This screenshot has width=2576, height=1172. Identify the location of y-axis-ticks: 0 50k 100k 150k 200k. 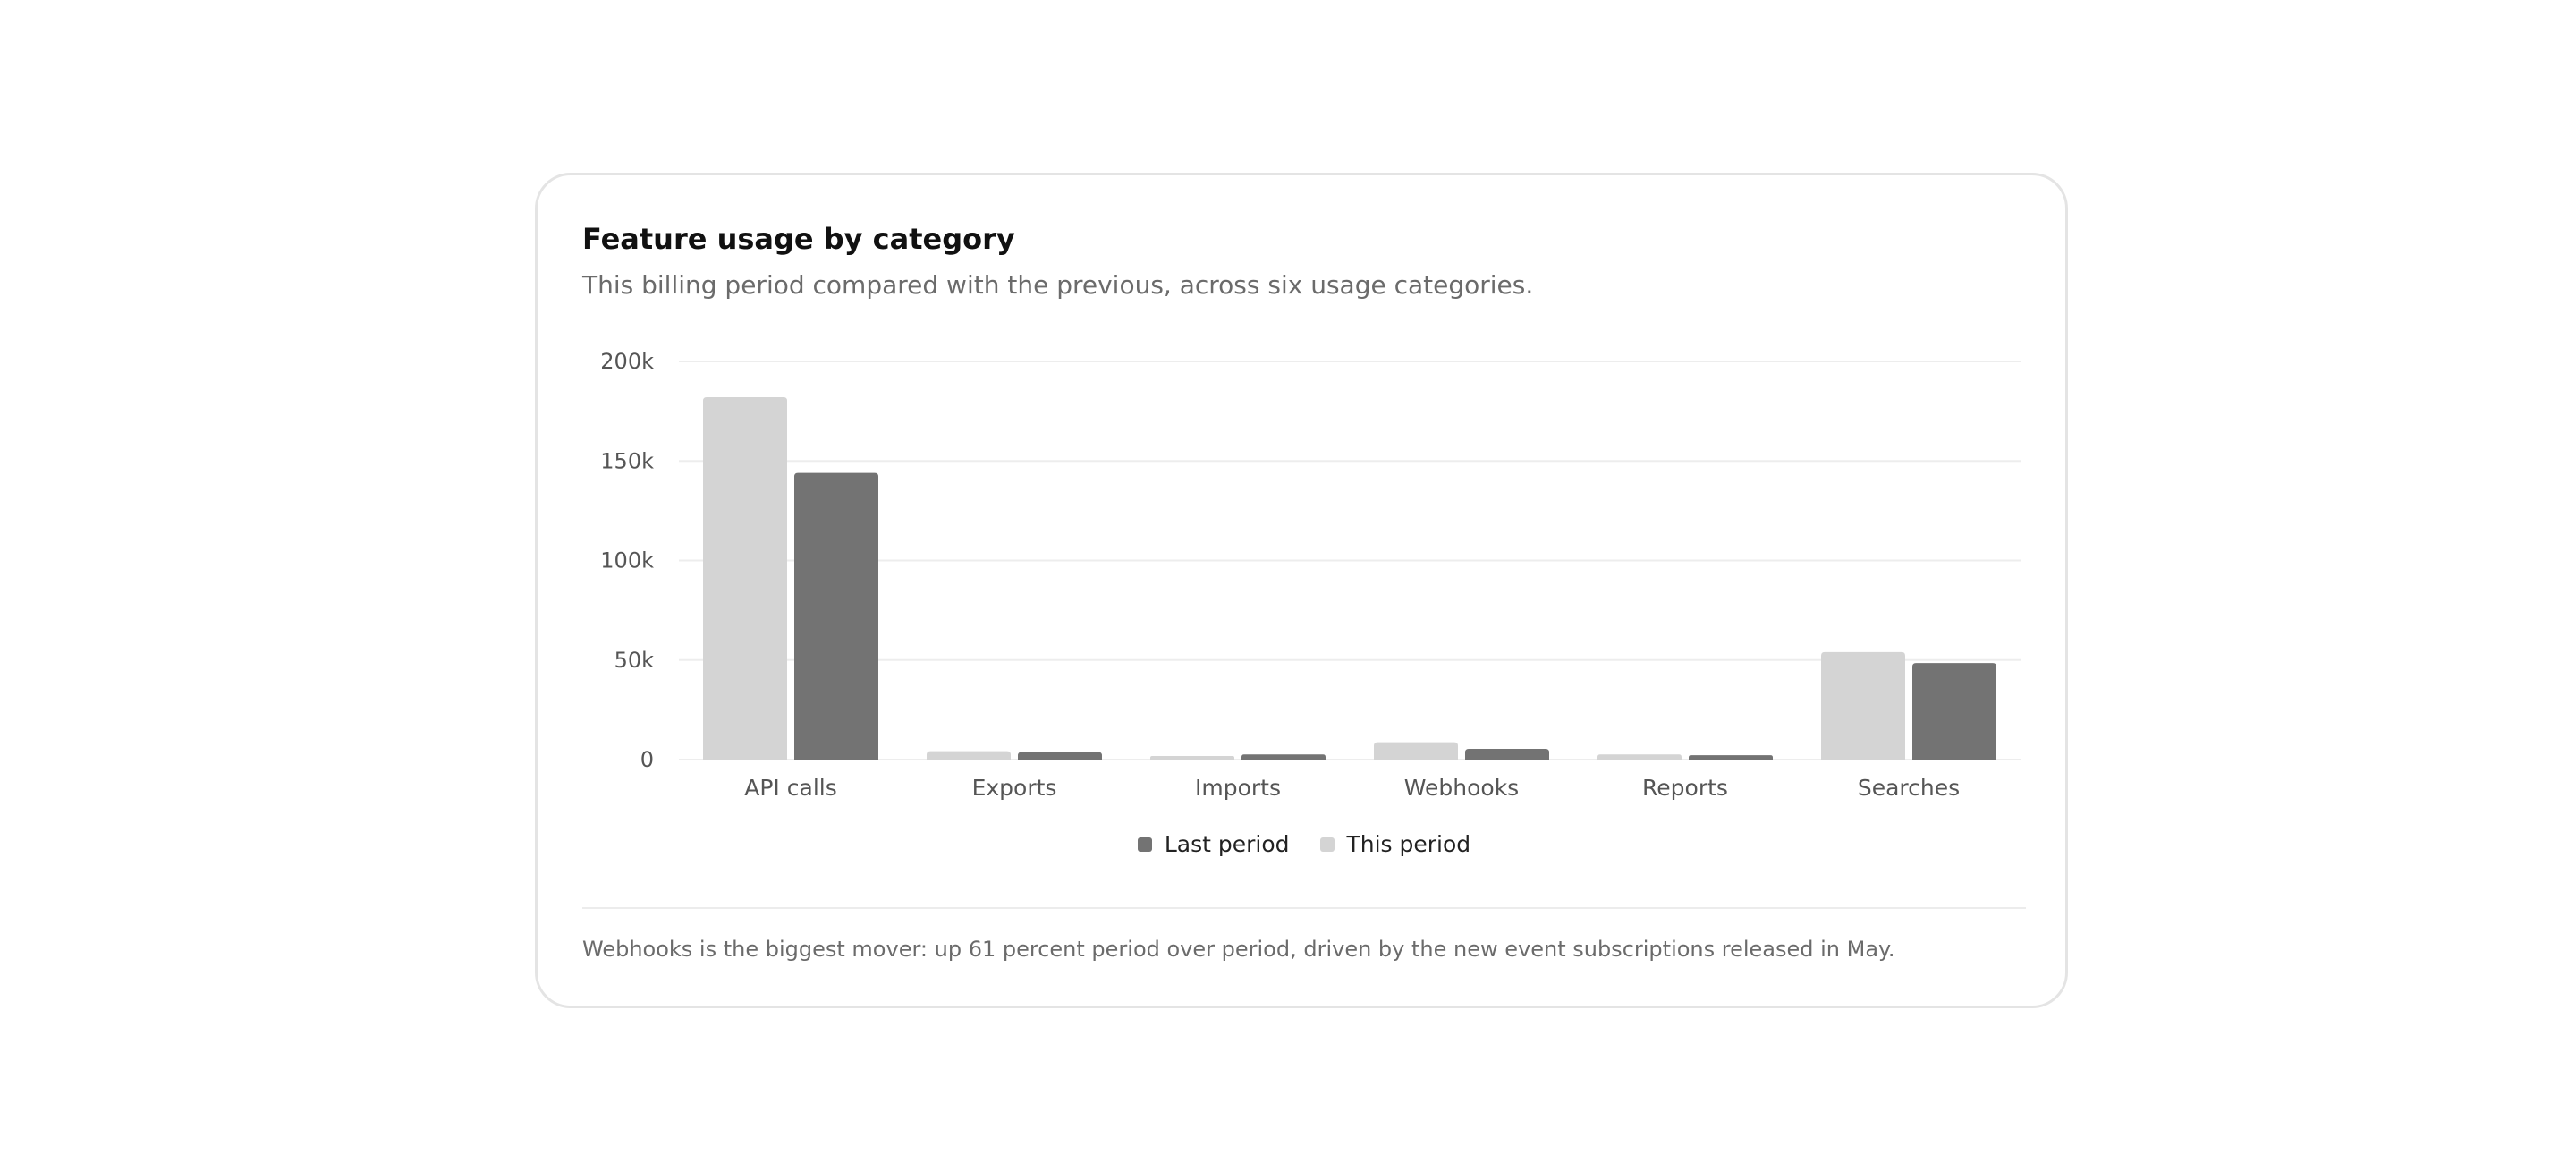
(627, 560).